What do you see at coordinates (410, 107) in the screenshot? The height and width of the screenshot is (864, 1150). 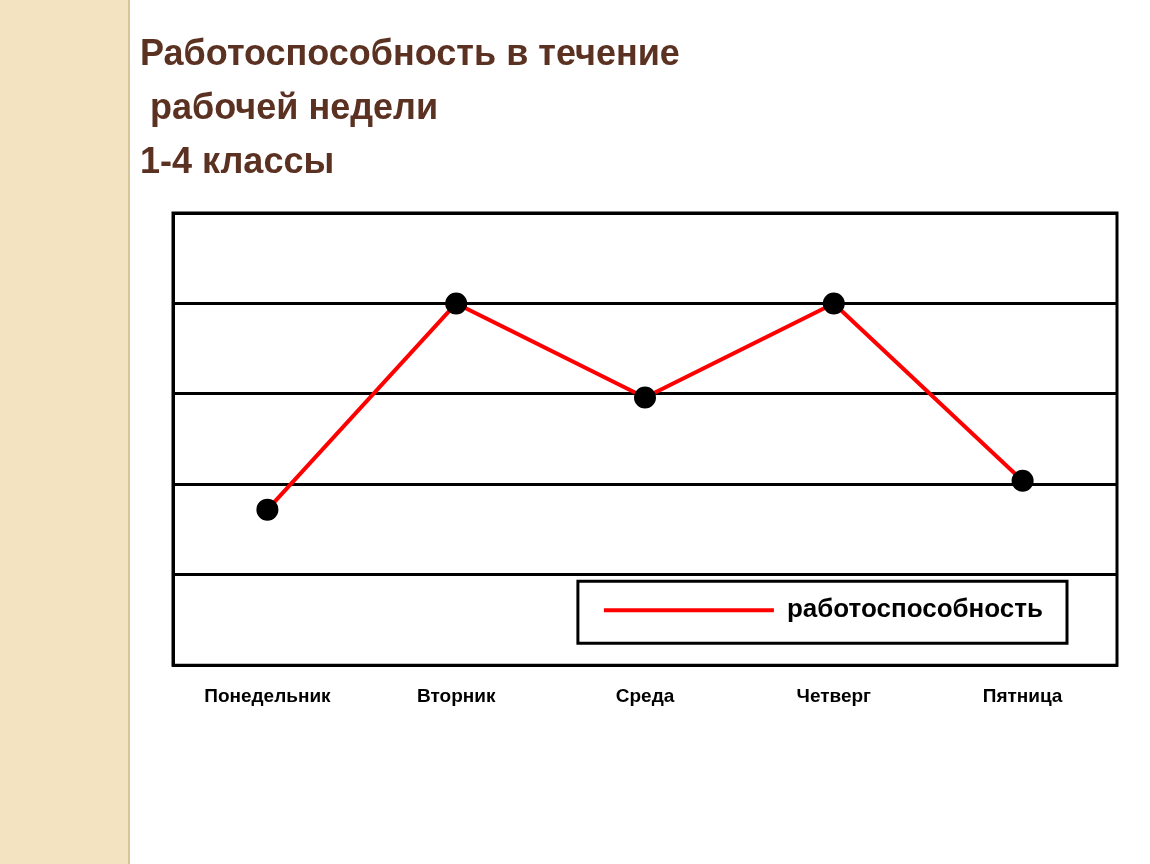 I see `chart-title: Работоспособность в течение рабочей недели 1-4 классы` at bounding box center [410, 107].